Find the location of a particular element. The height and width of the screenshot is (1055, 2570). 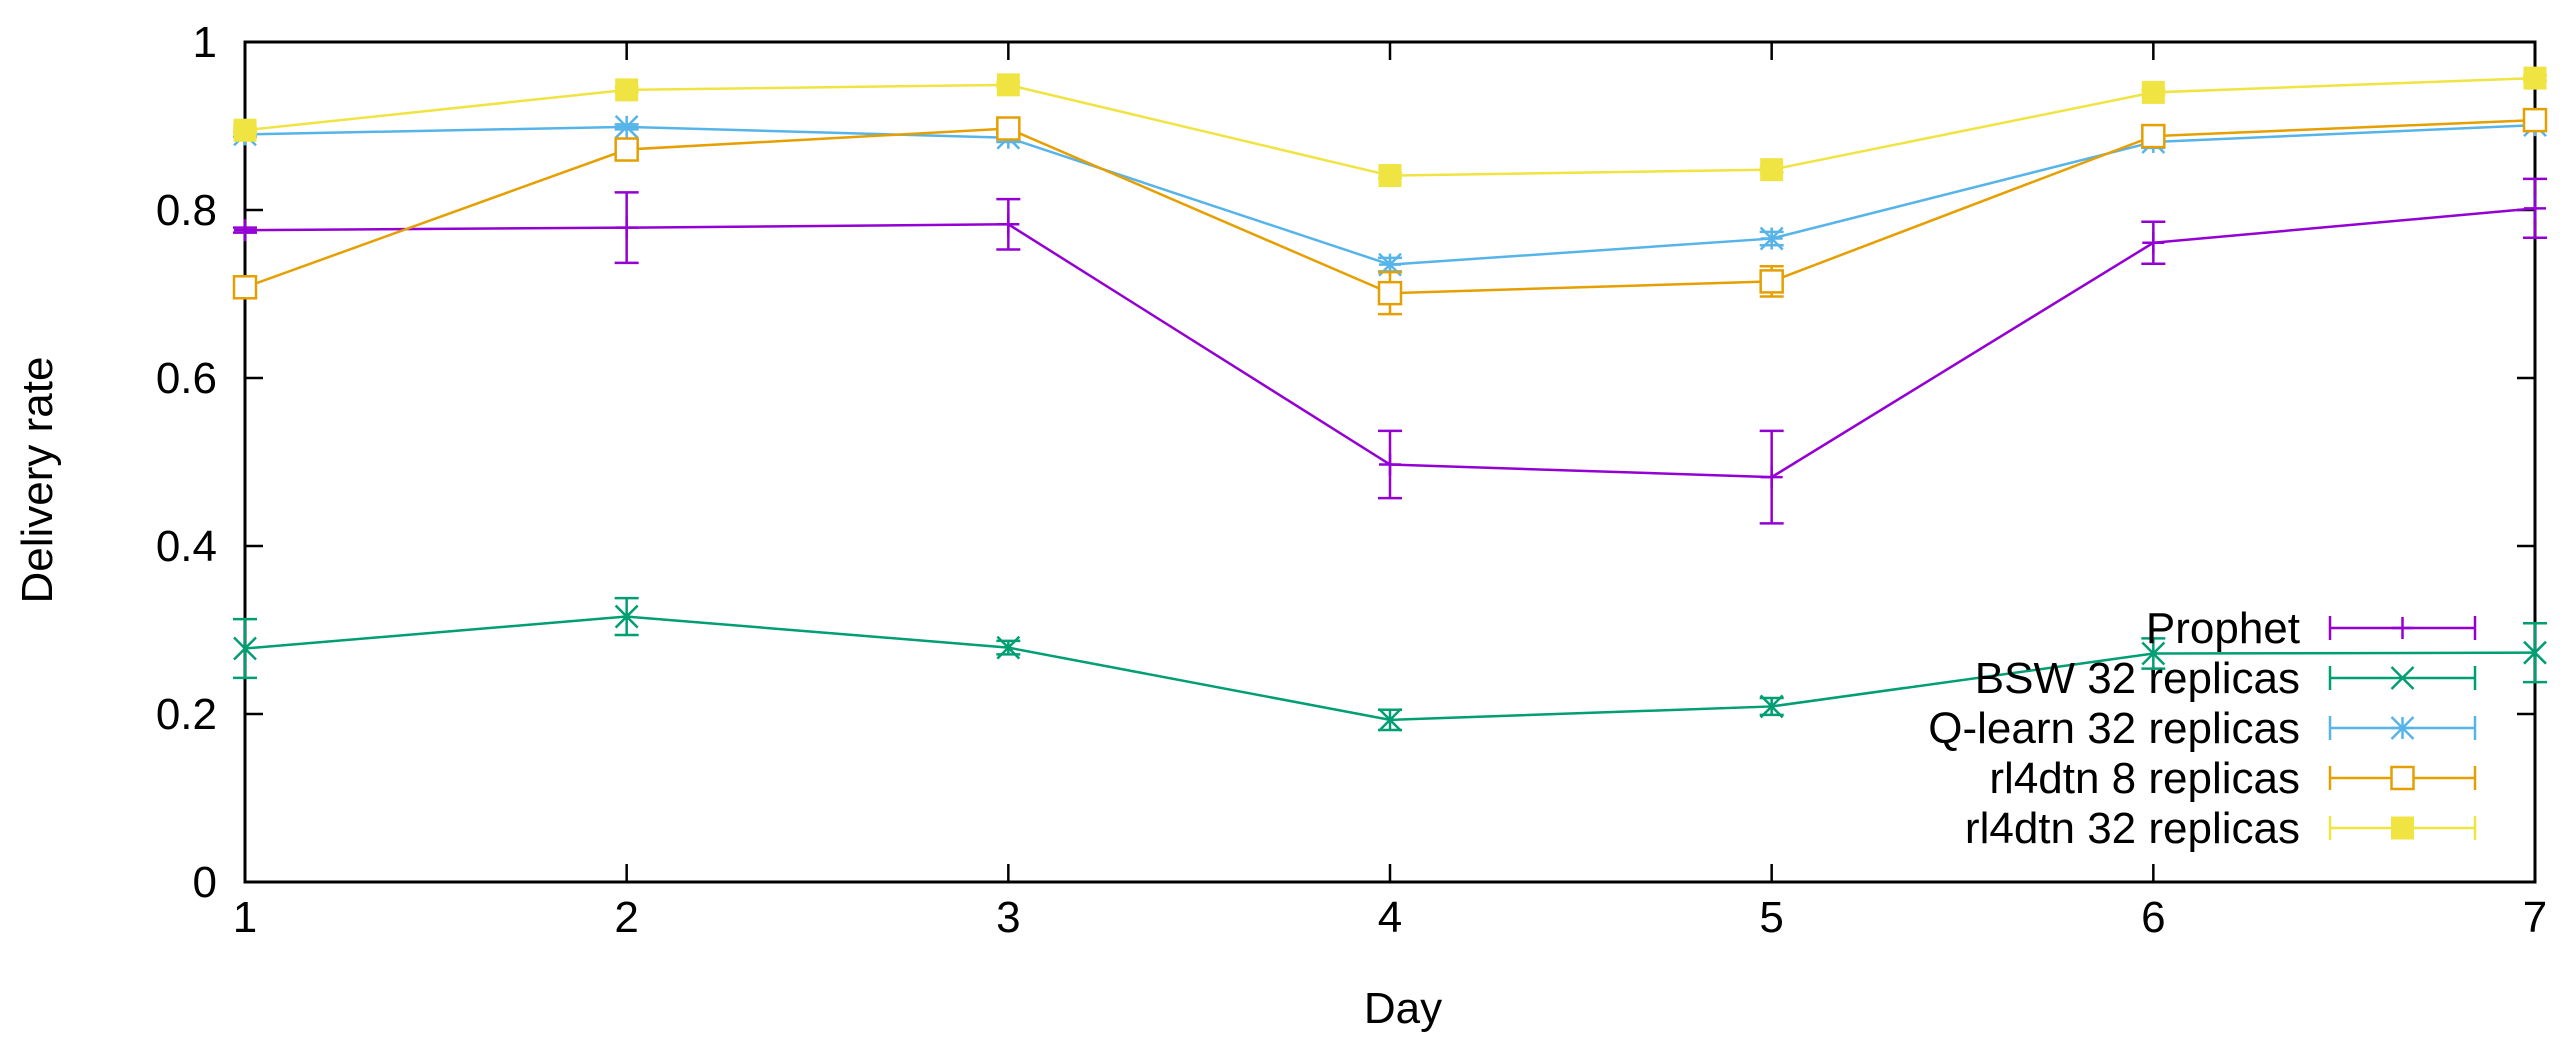

x-tick-label: 4 is located at coordinates (1390, 917).